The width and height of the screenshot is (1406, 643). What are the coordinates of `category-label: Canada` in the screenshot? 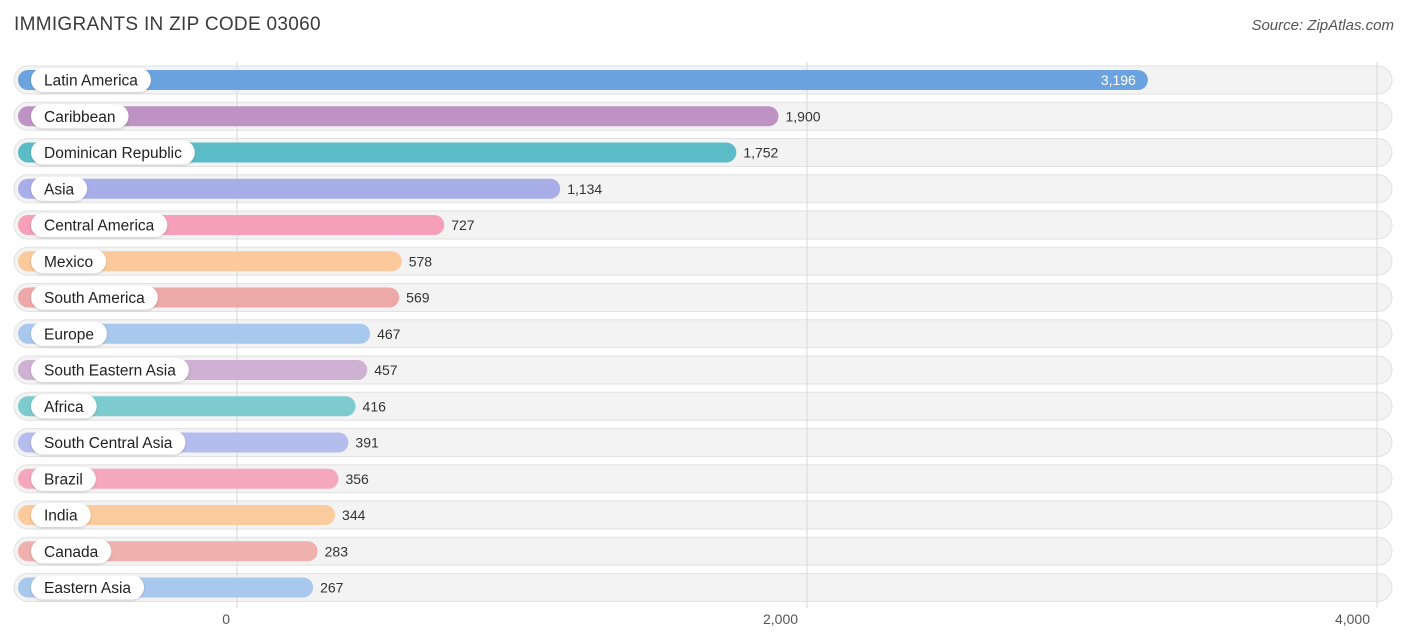 It's located at (71, 552).